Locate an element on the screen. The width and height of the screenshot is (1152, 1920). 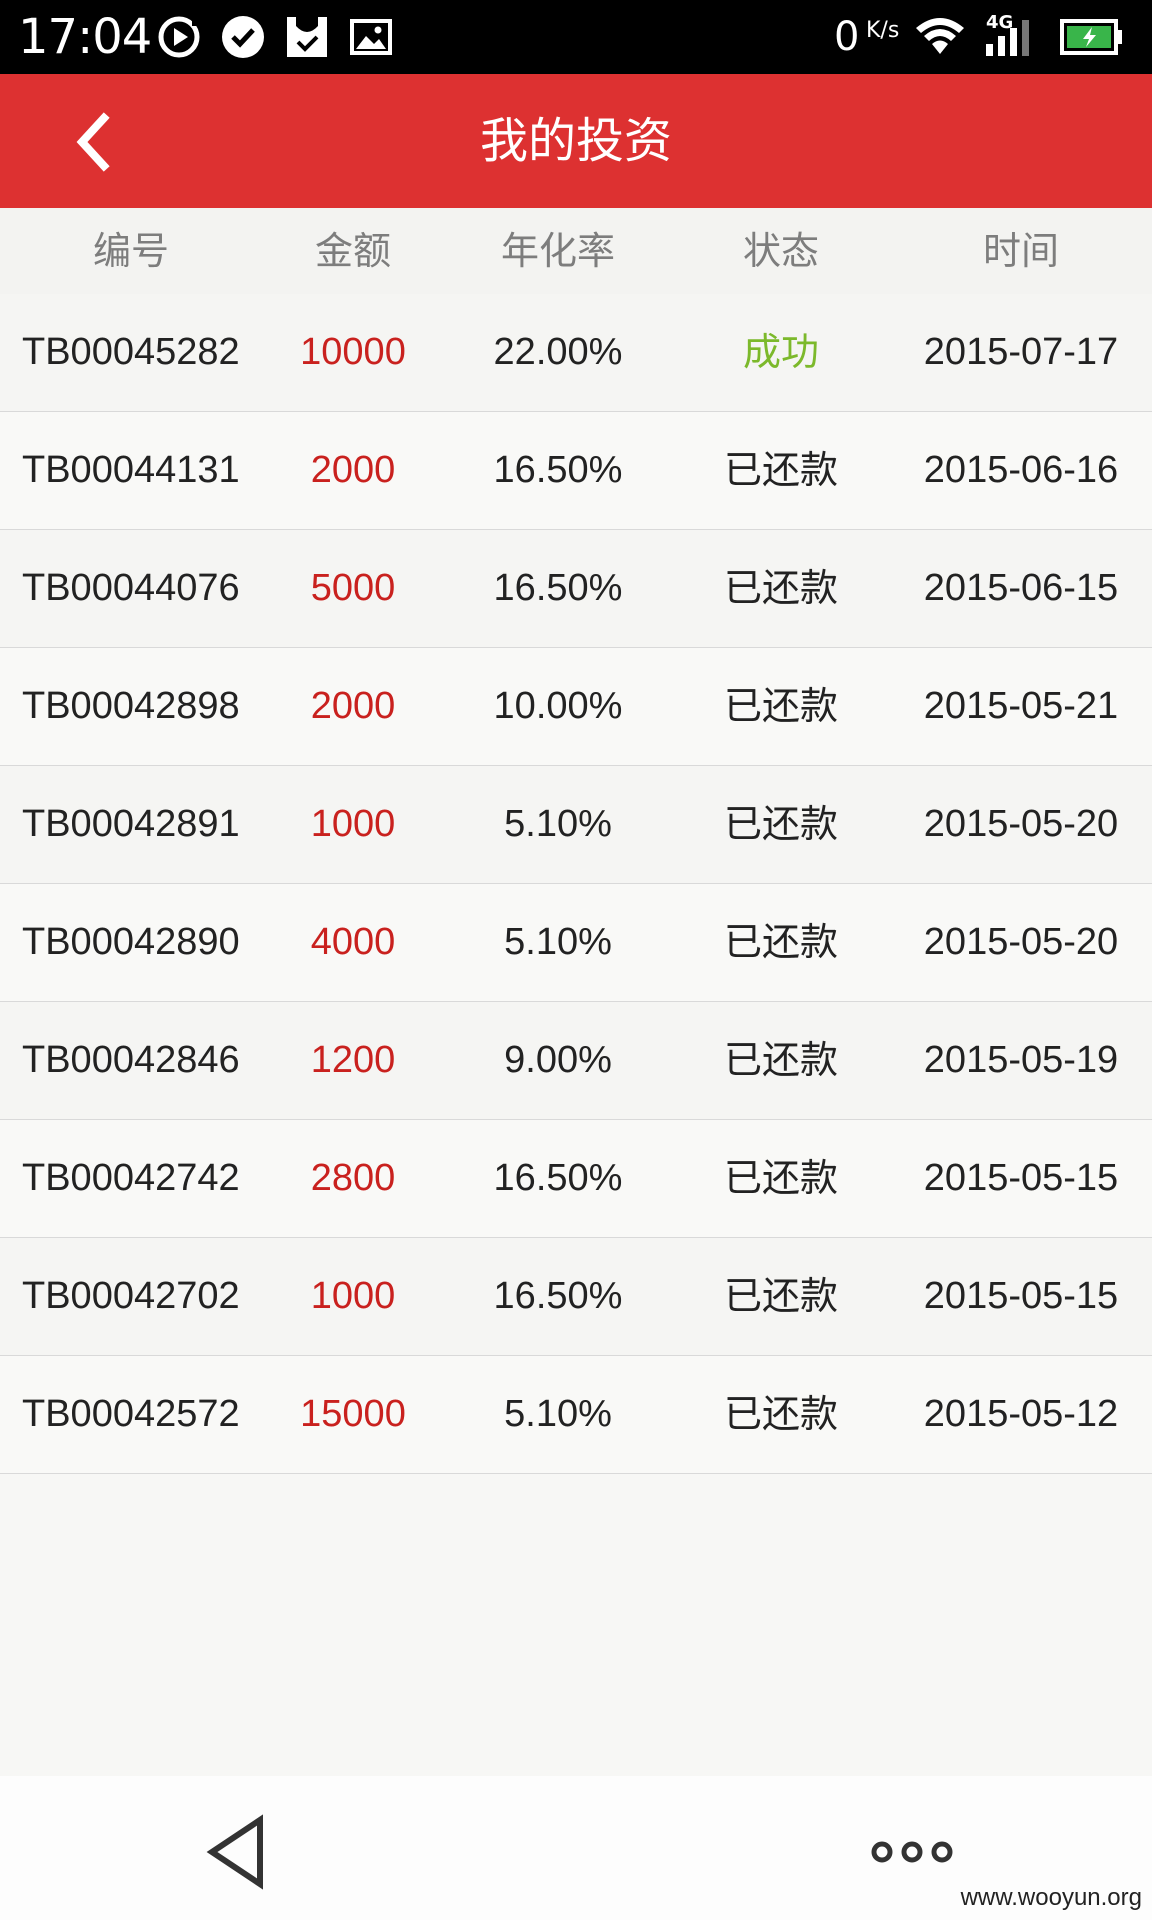
row-id: TB00042890 is located at coordinates (131, 942).